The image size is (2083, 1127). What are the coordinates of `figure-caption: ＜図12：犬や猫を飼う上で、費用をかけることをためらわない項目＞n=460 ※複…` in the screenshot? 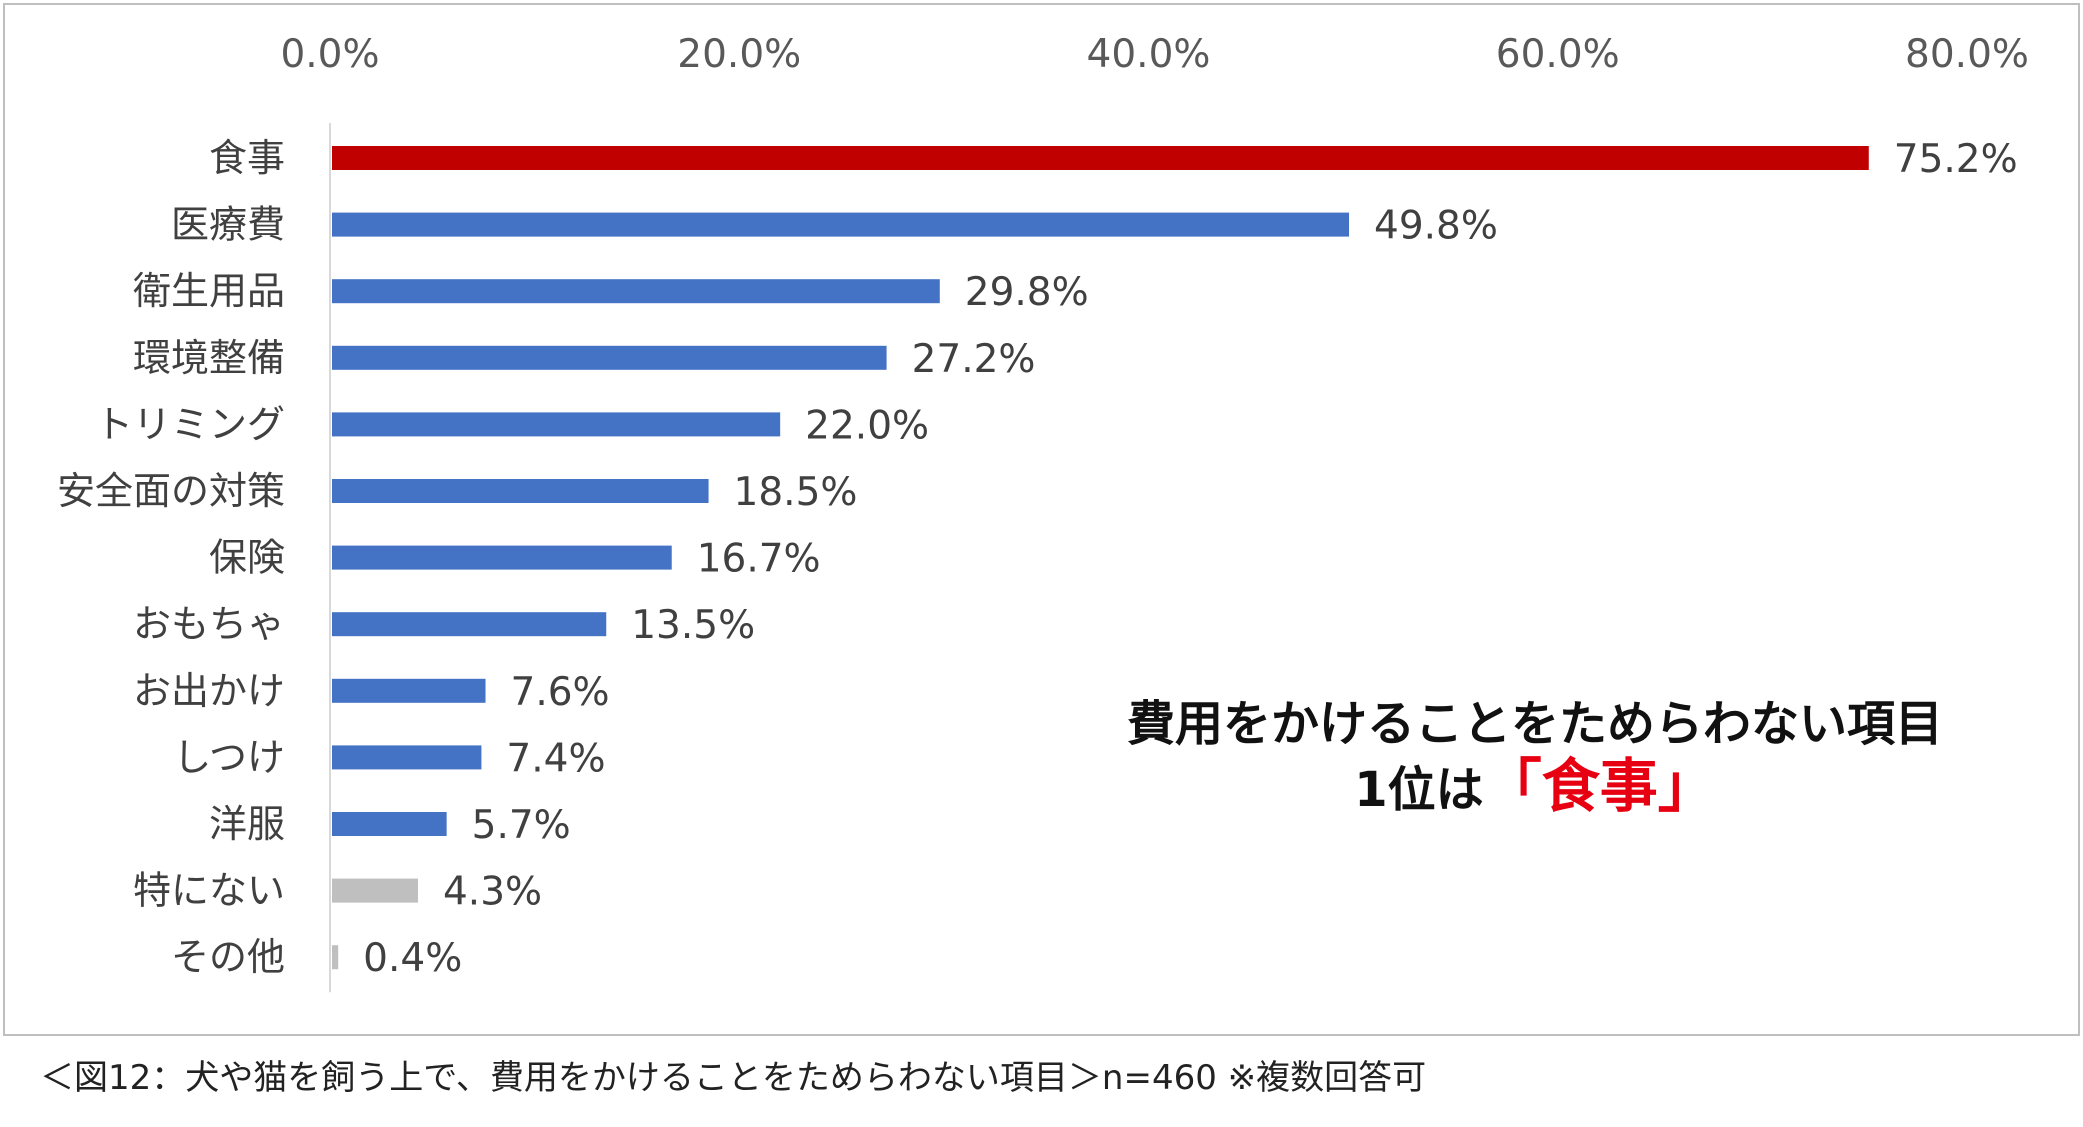 It's located at (733, 1078).